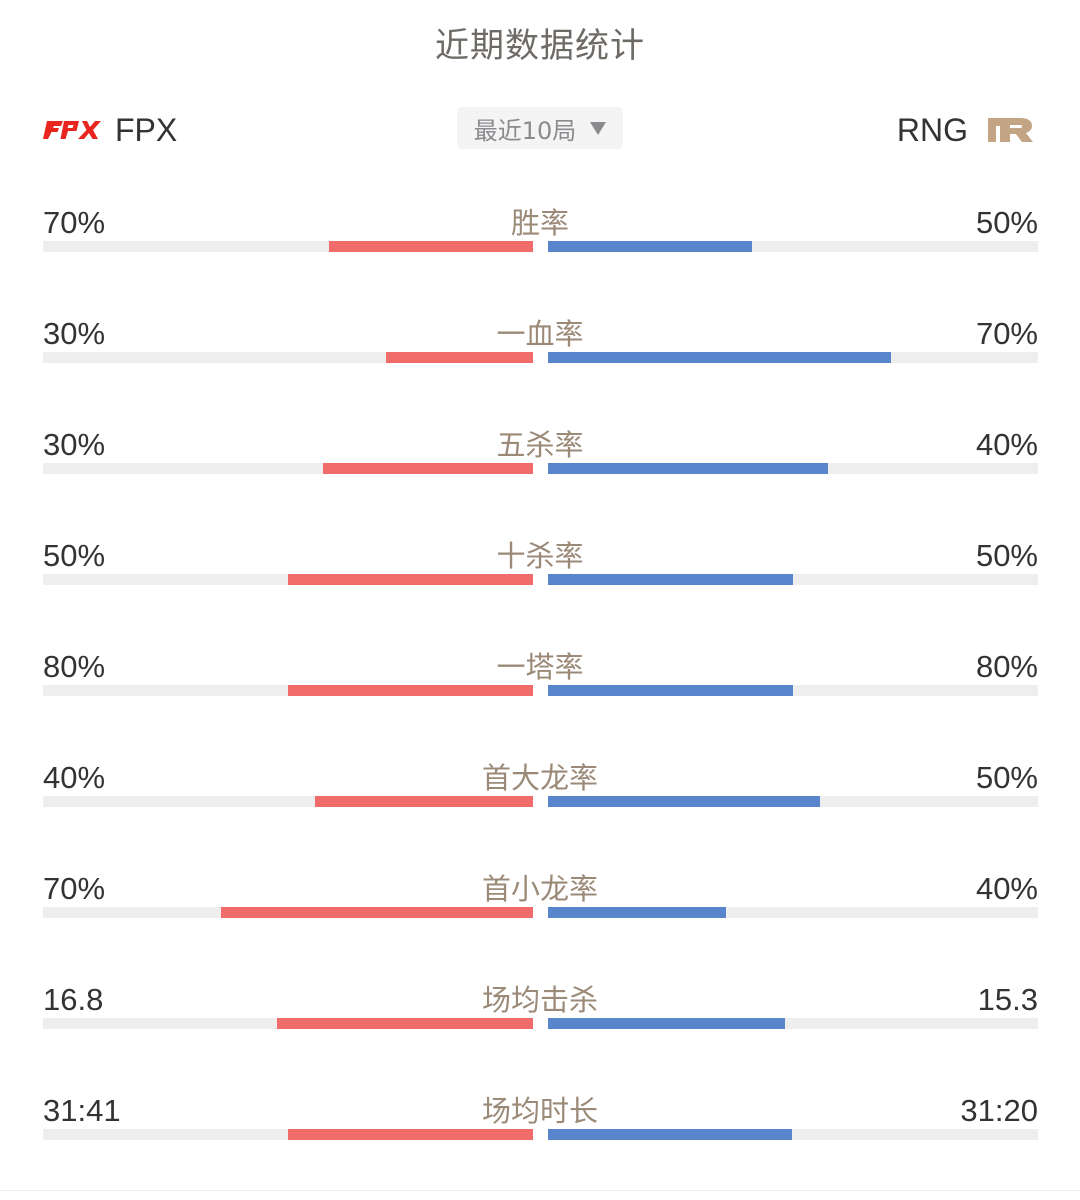  I want to click on left-stat-value: 31:41, so click(82, 1110).